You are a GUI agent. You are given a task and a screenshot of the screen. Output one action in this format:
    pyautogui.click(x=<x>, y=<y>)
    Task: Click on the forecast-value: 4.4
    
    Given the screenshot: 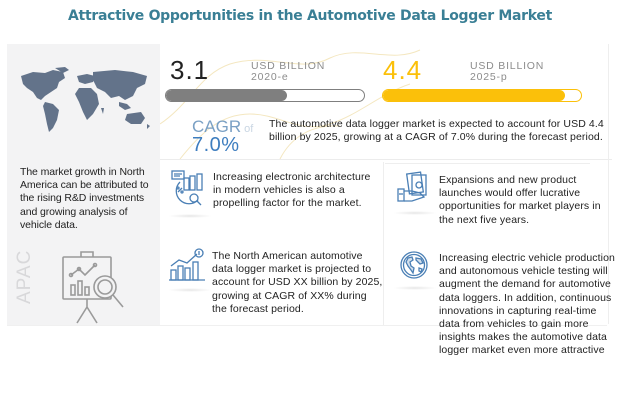 What is the action you would take?
    pyautogui.click(x=403, y=70)
    